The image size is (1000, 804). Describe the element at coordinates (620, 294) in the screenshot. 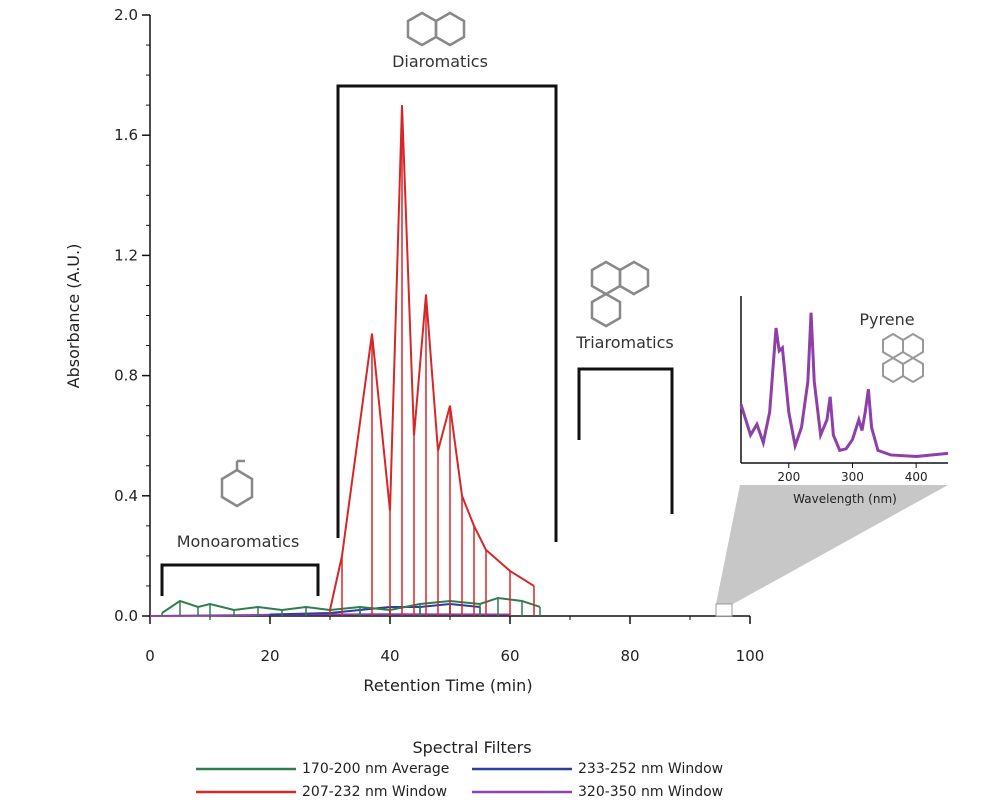

I see `phenanthrene-icon` at that location.